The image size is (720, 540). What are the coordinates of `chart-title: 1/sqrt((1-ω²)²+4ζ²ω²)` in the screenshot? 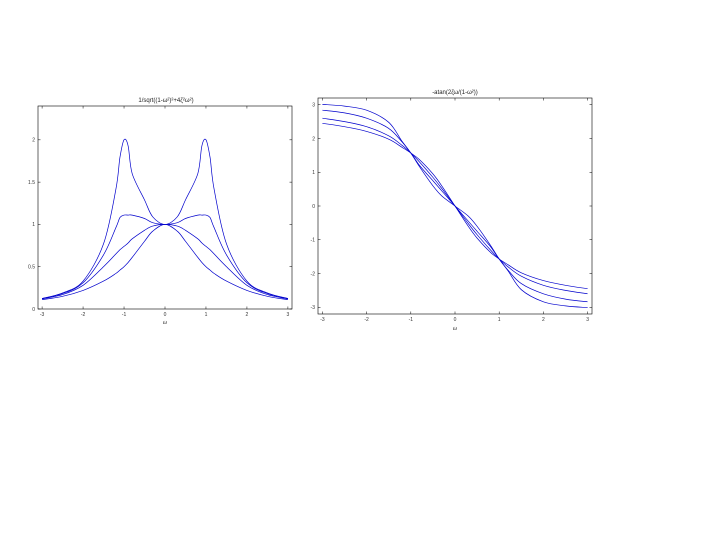 It's located at (165, 101).